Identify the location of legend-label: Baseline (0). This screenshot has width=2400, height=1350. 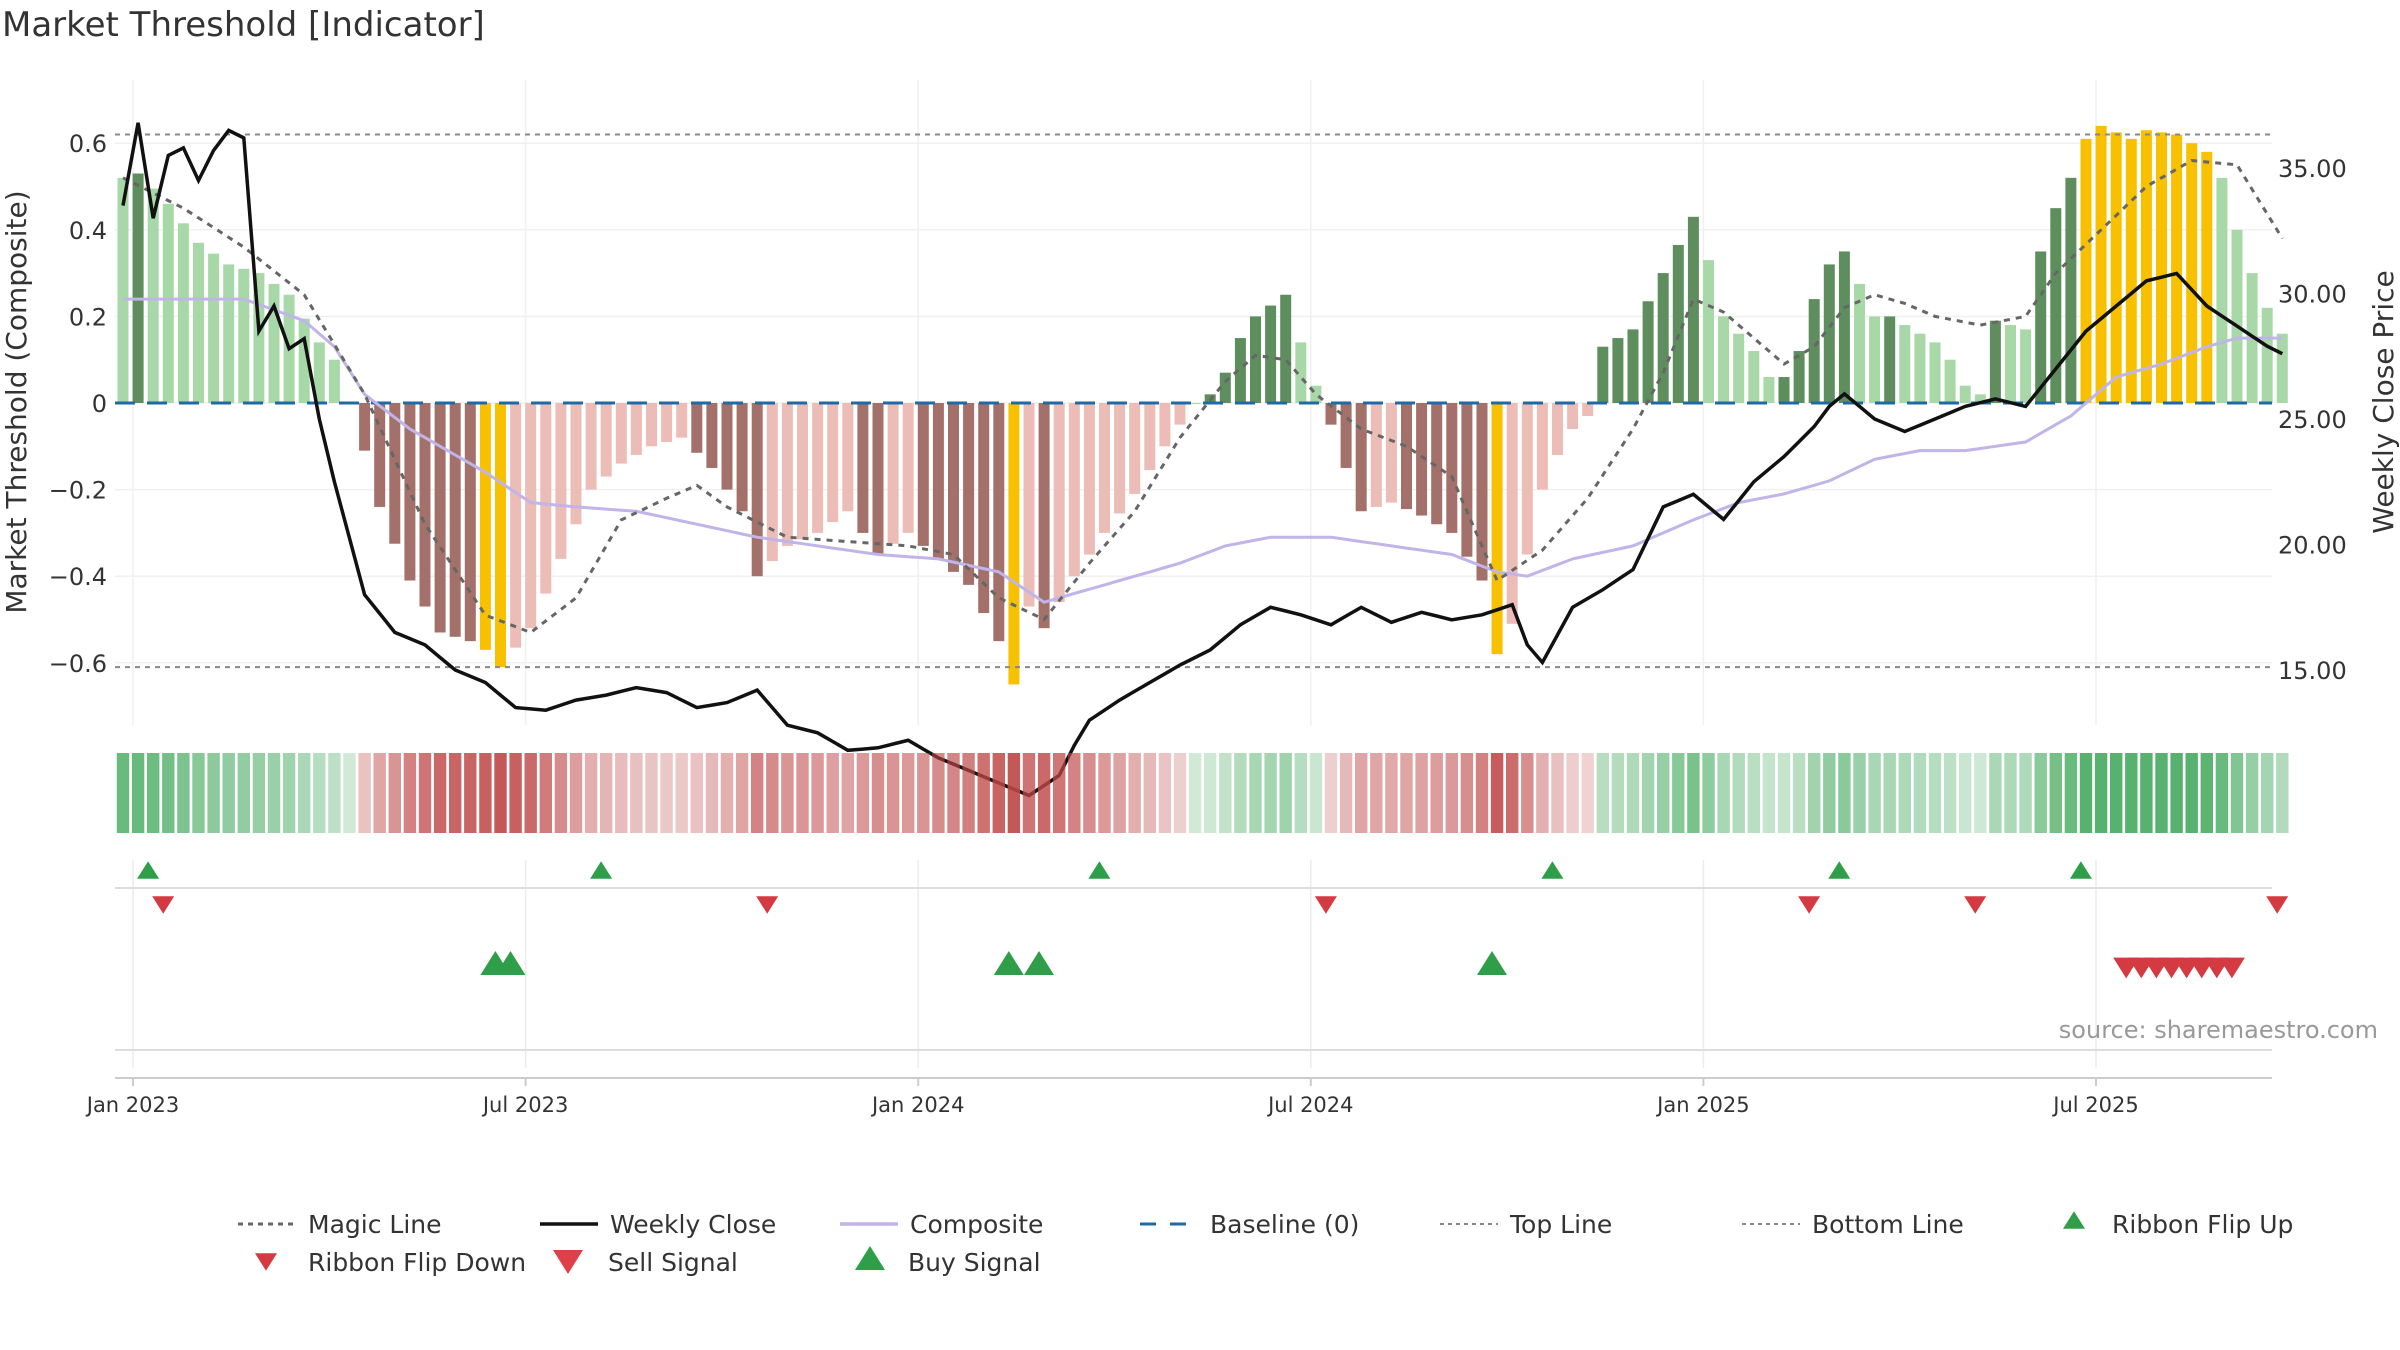
(1284, 1224).